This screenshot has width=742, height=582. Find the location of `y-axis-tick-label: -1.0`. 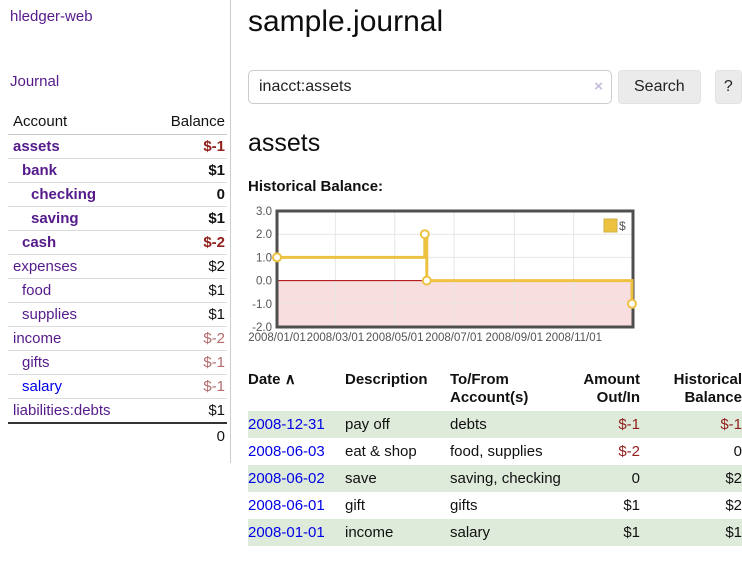

y-axis-tick-label: -1.0 is located at coordinates (262, 305).